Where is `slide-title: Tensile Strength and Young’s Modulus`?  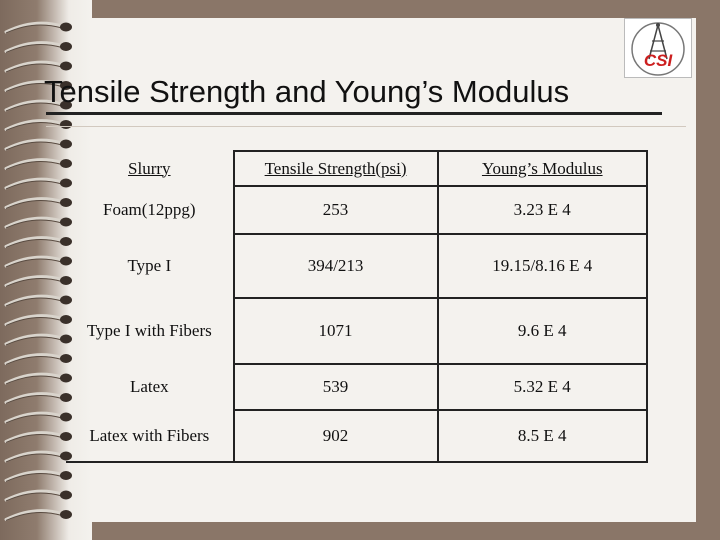
slide-title: Tensile Strength and Young’s Modulus is located at coordinates (307, 91).